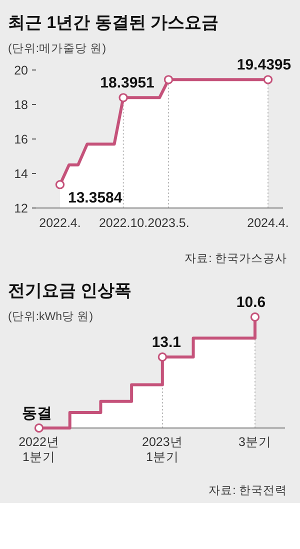 This screenshot has height=549, width=300. What do you see at coordinates (123, 223) in the screenshot?
I see `x-tick-label: 2022.10.` at bounding box center [123, 223].